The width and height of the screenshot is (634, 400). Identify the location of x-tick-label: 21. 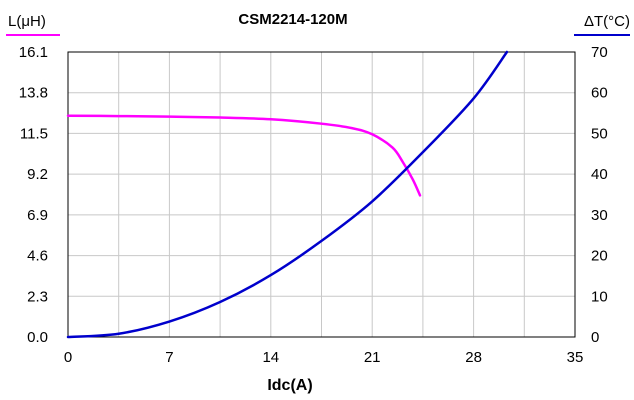
(372, 357).